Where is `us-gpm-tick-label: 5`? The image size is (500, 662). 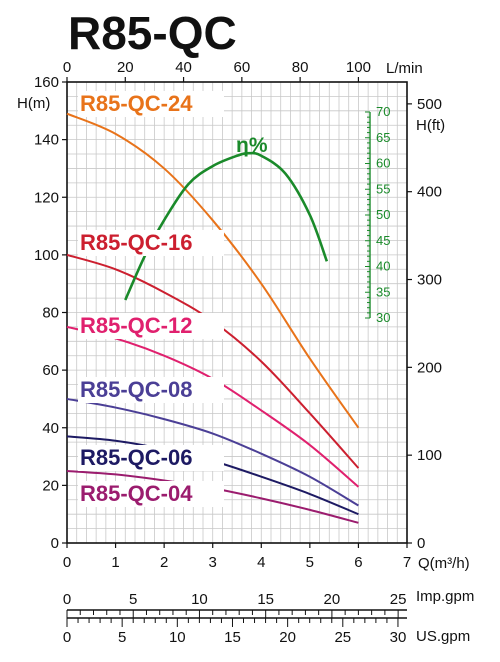 us-gpm-tick-label: 5 is located at coordinates (122, 637).